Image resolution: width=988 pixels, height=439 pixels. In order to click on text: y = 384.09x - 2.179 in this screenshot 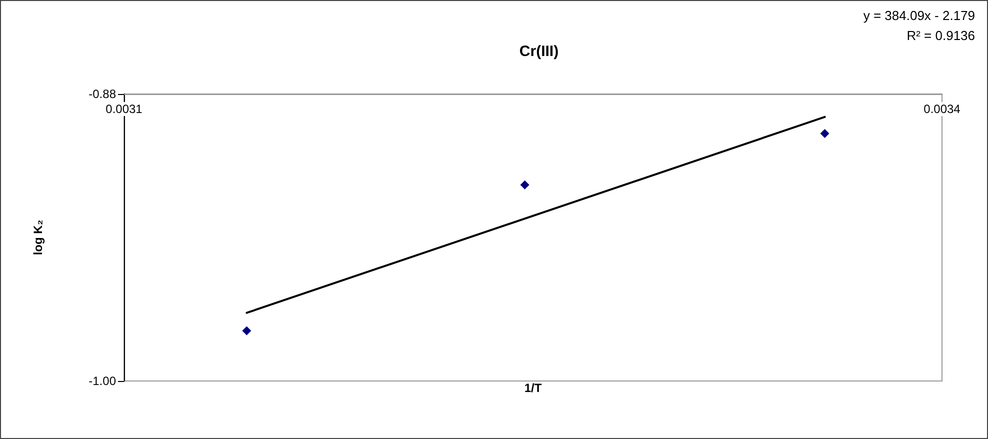, I will do `click(919, 15)`.